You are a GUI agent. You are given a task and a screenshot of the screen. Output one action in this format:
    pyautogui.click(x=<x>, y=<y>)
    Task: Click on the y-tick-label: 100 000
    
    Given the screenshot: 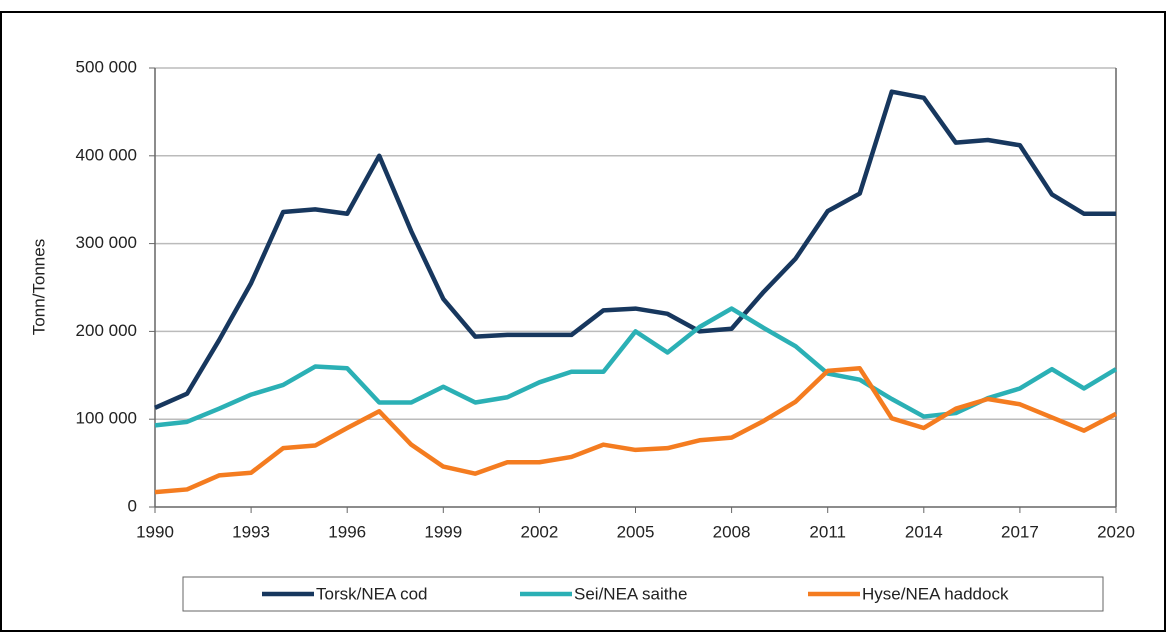 What is the action you would take?
    pyautogui.click(x=106, y=418)
    